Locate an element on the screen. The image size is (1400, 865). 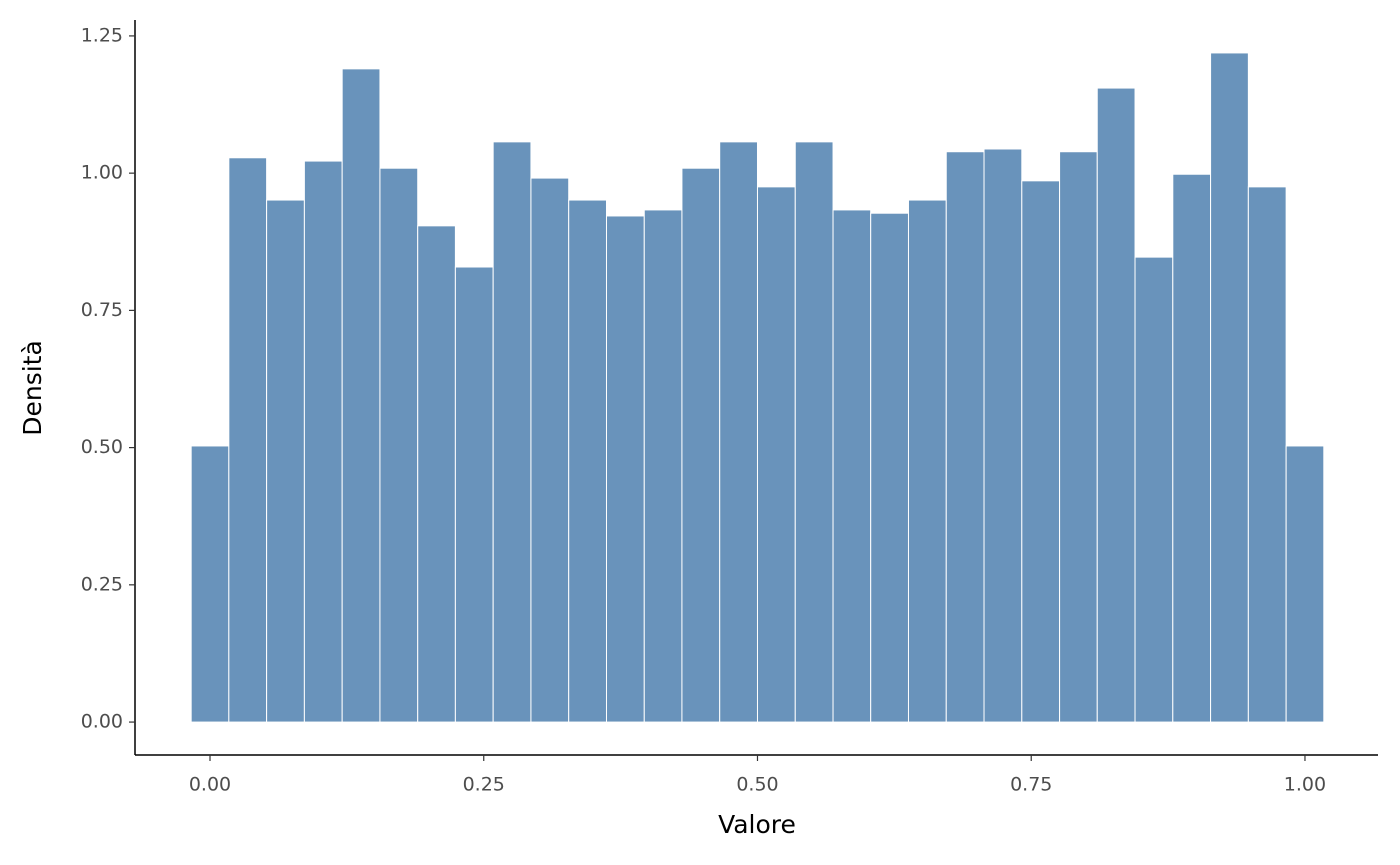
y-tick-label: 0.50 is located at coordinates (102, 447).